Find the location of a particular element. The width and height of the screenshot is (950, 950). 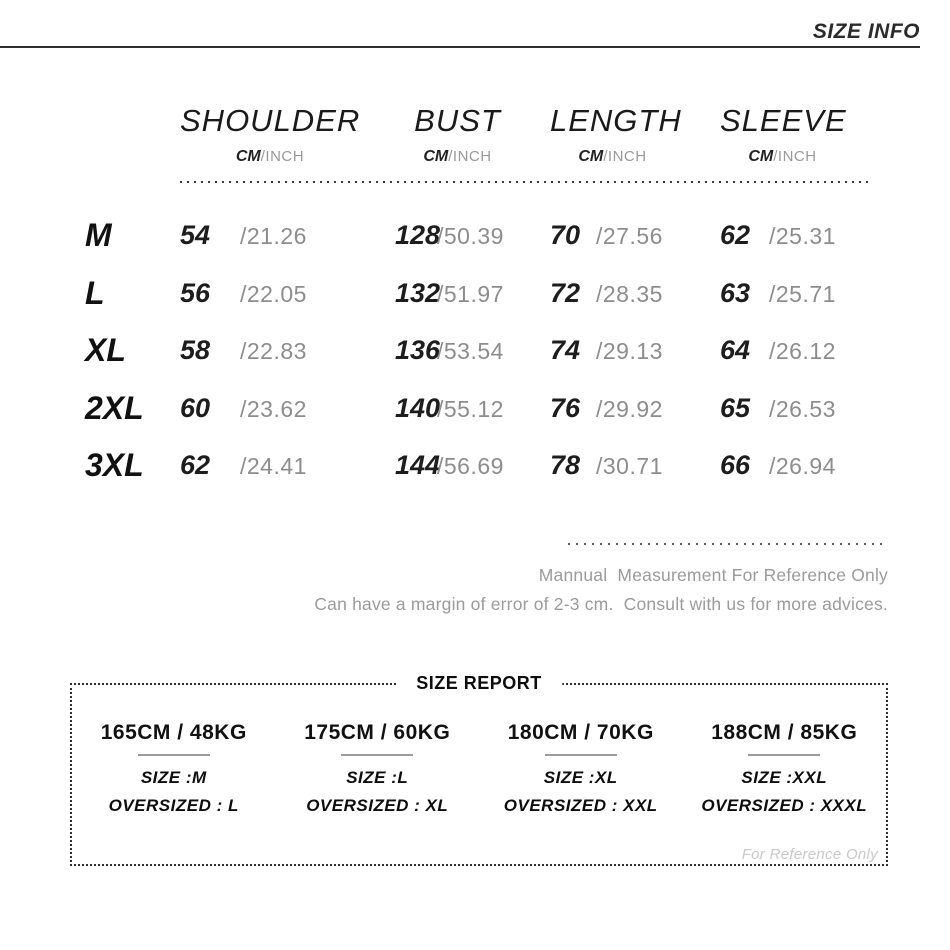

cm-value: 64 is located at coordinates (735, 350).